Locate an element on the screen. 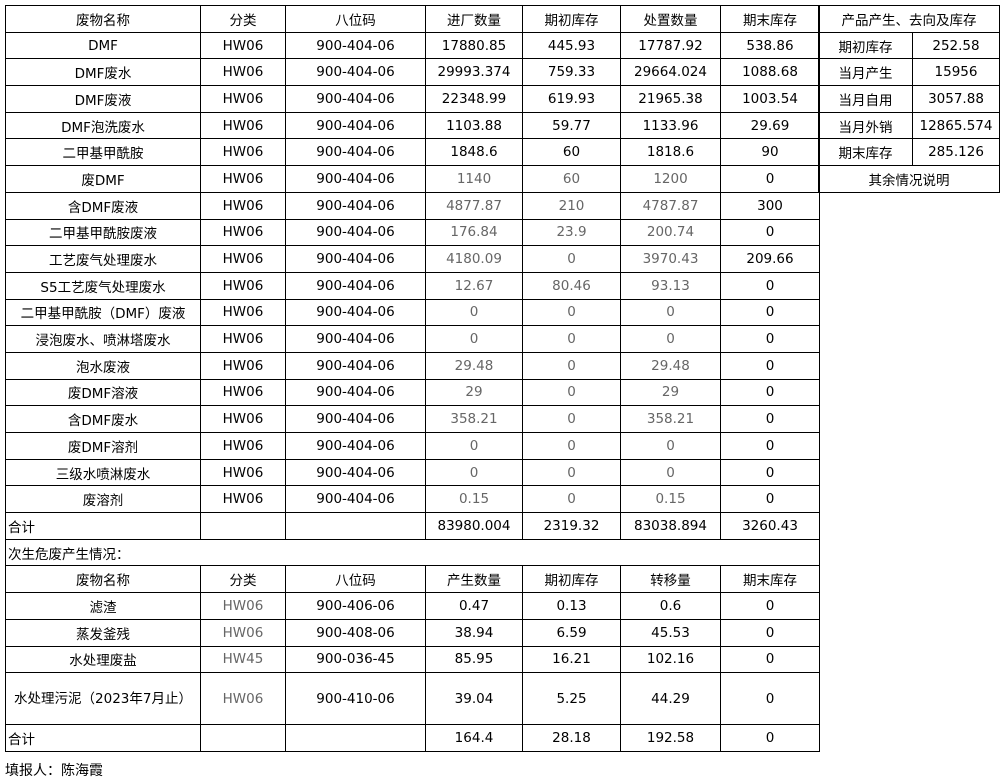 The image size is (1008, 781). total-cell: 0 is located at coordinates (770, 738).